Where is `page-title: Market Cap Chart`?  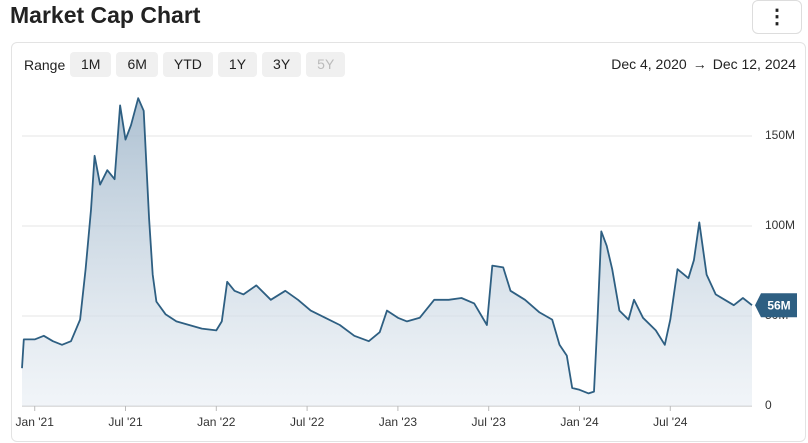
page-title: Market Cap Chart is located at coordinates (105, 15).